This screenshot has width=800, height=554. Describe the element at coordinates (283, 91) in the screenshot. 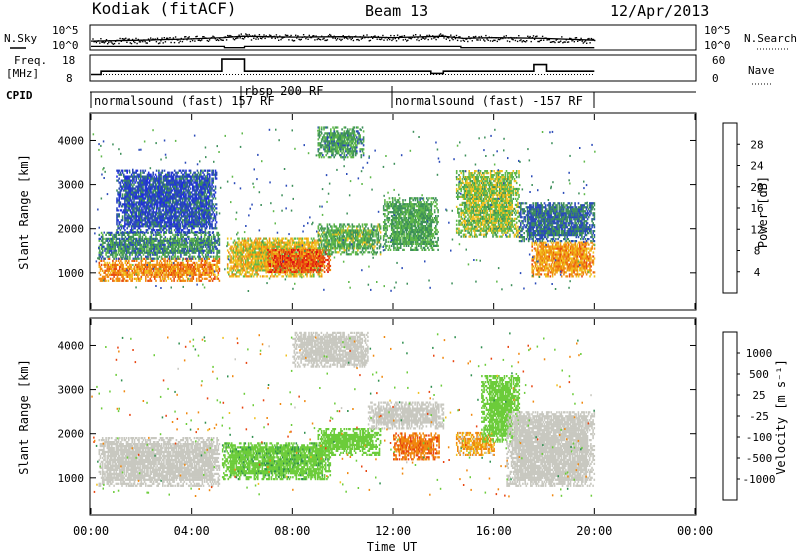

I see `cpid-segment-2: rbsp 200 RF` at that location.